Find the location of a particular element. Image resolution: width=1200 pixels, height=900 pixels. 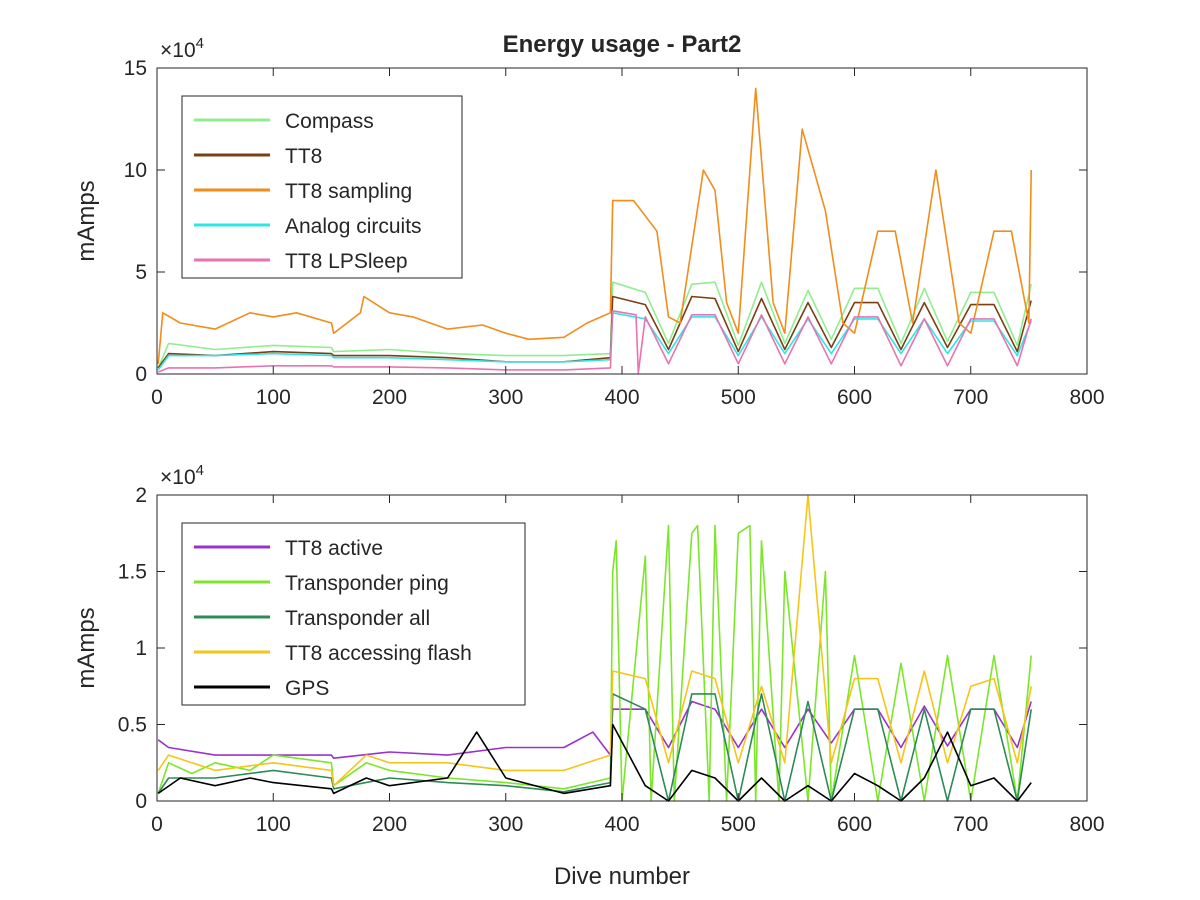

legend-label-0-1: TT8 is located at coordinates (303, 156).